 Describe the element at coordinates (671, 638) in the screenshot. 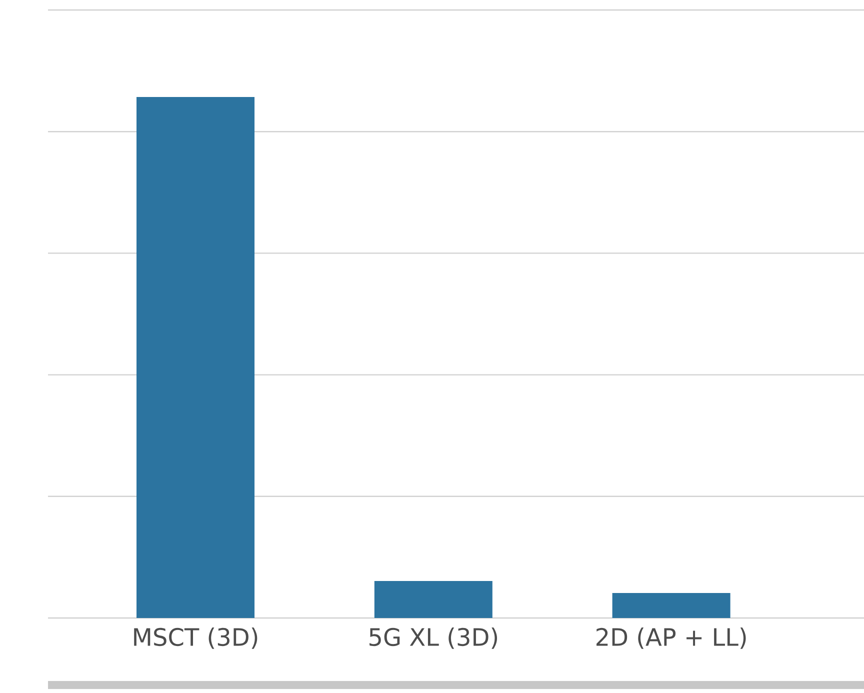

I see `x-tick-label: 2D (AP + LL)` at that location.